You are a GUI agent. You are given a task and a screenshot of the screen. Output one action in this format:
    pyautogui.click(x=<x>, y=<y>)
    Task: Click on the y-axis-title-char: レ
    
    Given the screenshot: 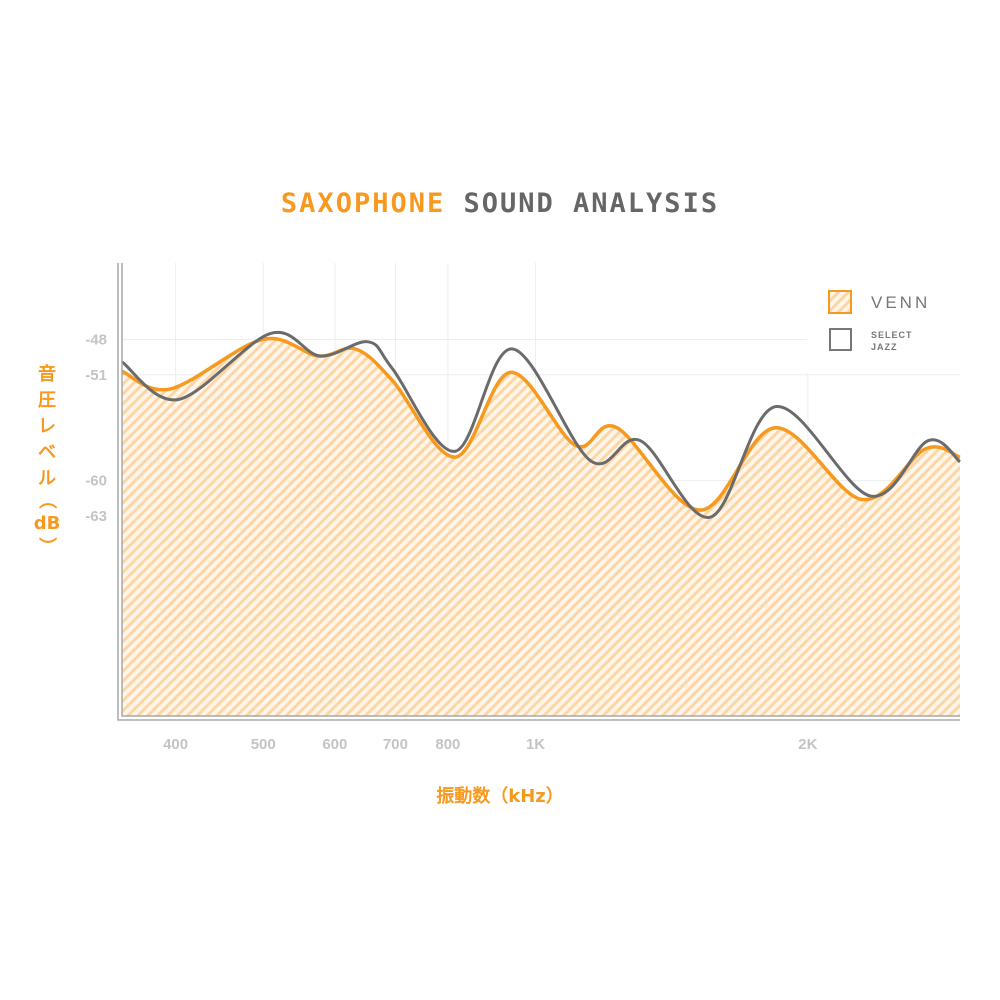 What is the action you would take?
    pyautogui.click(x=47, y=426)
    